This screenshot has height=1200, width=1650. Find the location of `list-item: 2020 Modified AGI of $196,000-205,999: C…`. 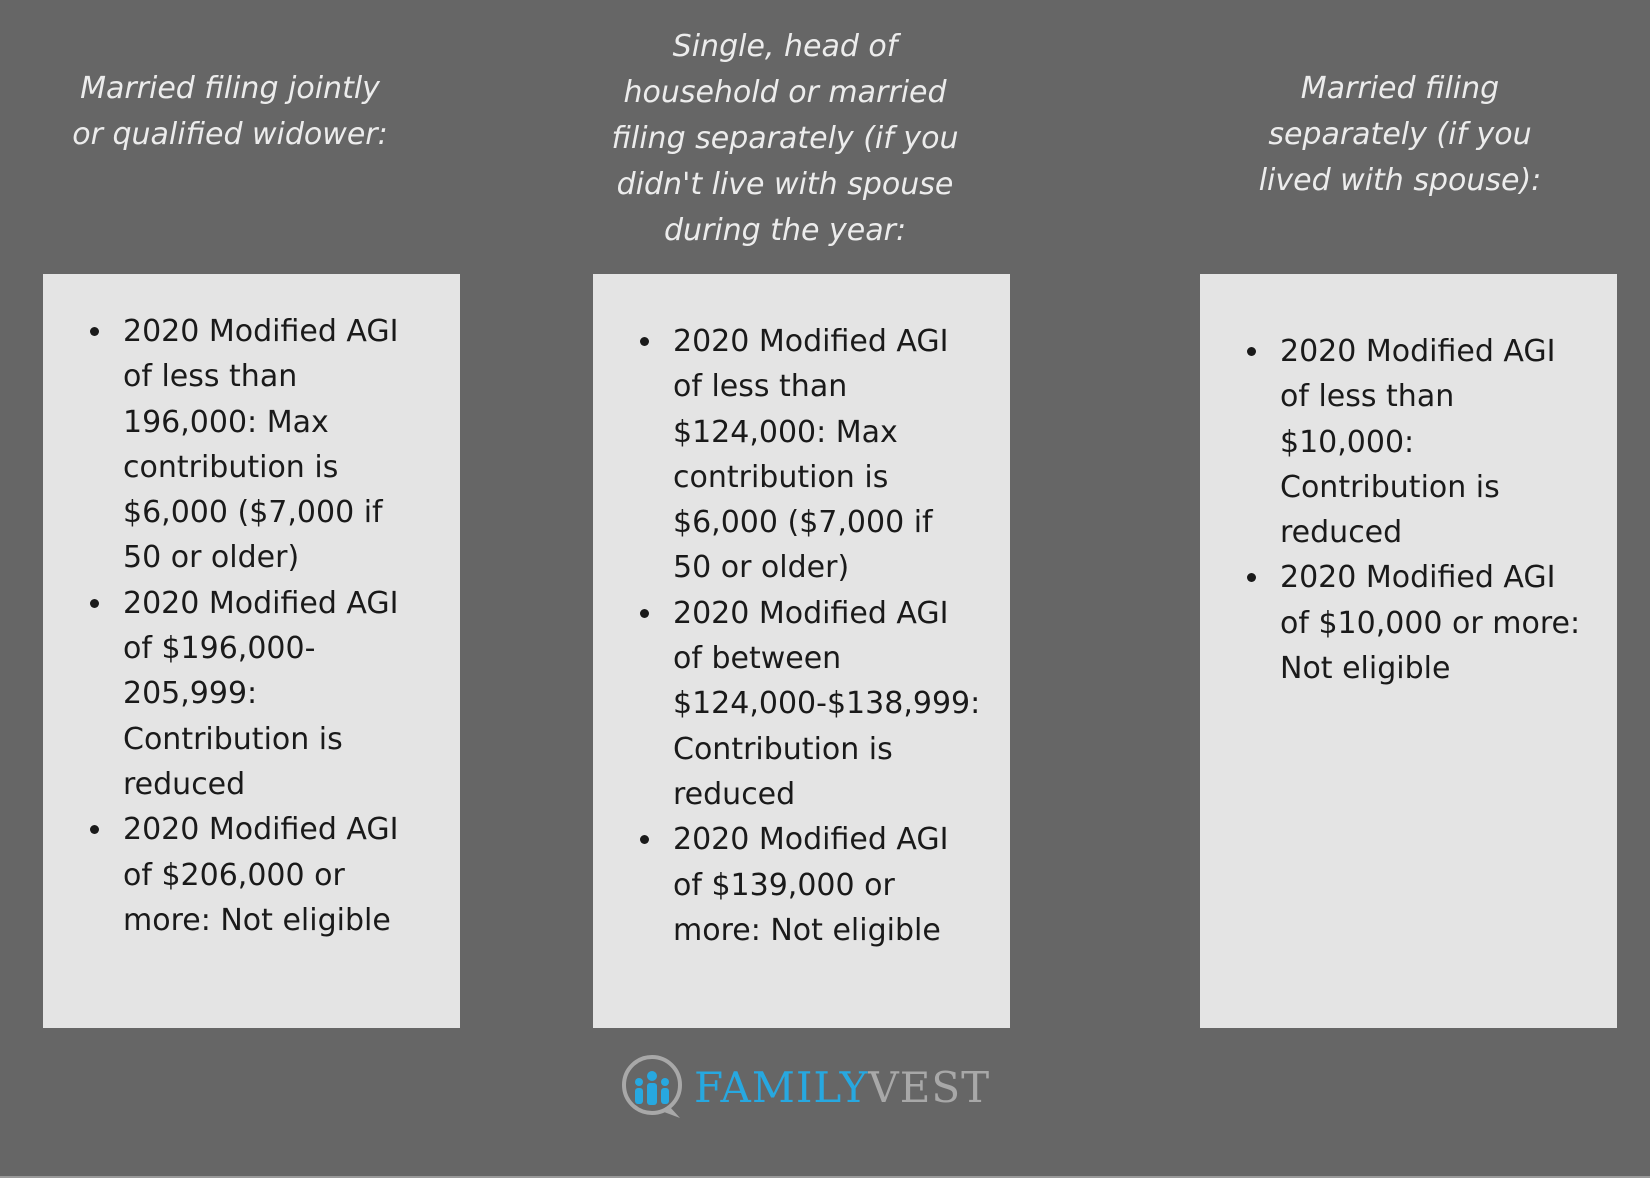

list-item: 2020 Modified AGI of $196,000-205,999: C… is located at coordinates (267, 694).